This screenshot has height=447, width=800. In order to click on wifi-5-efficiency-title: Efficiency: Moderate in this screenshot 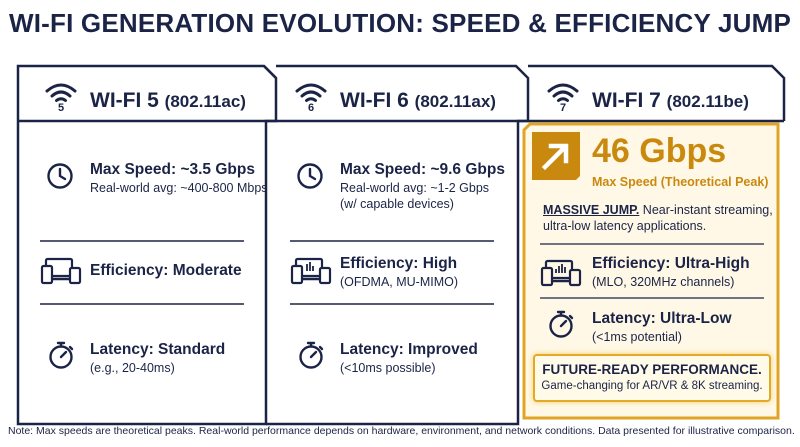, I will do `click(166, 270)`.